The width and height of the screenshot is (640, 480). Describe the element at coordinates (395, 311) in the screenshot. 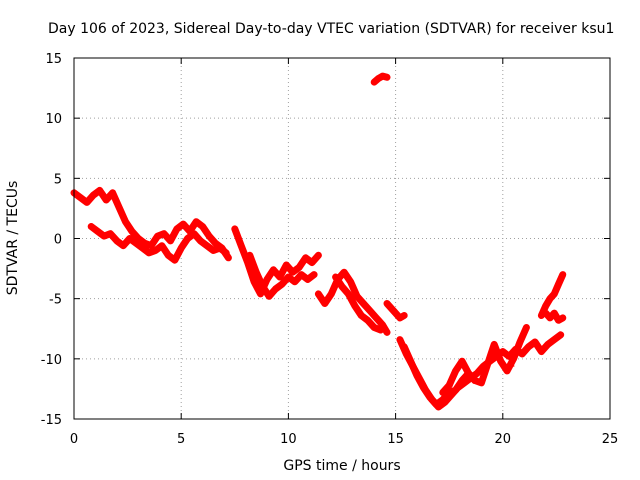

I see `series-track-h` at that location.